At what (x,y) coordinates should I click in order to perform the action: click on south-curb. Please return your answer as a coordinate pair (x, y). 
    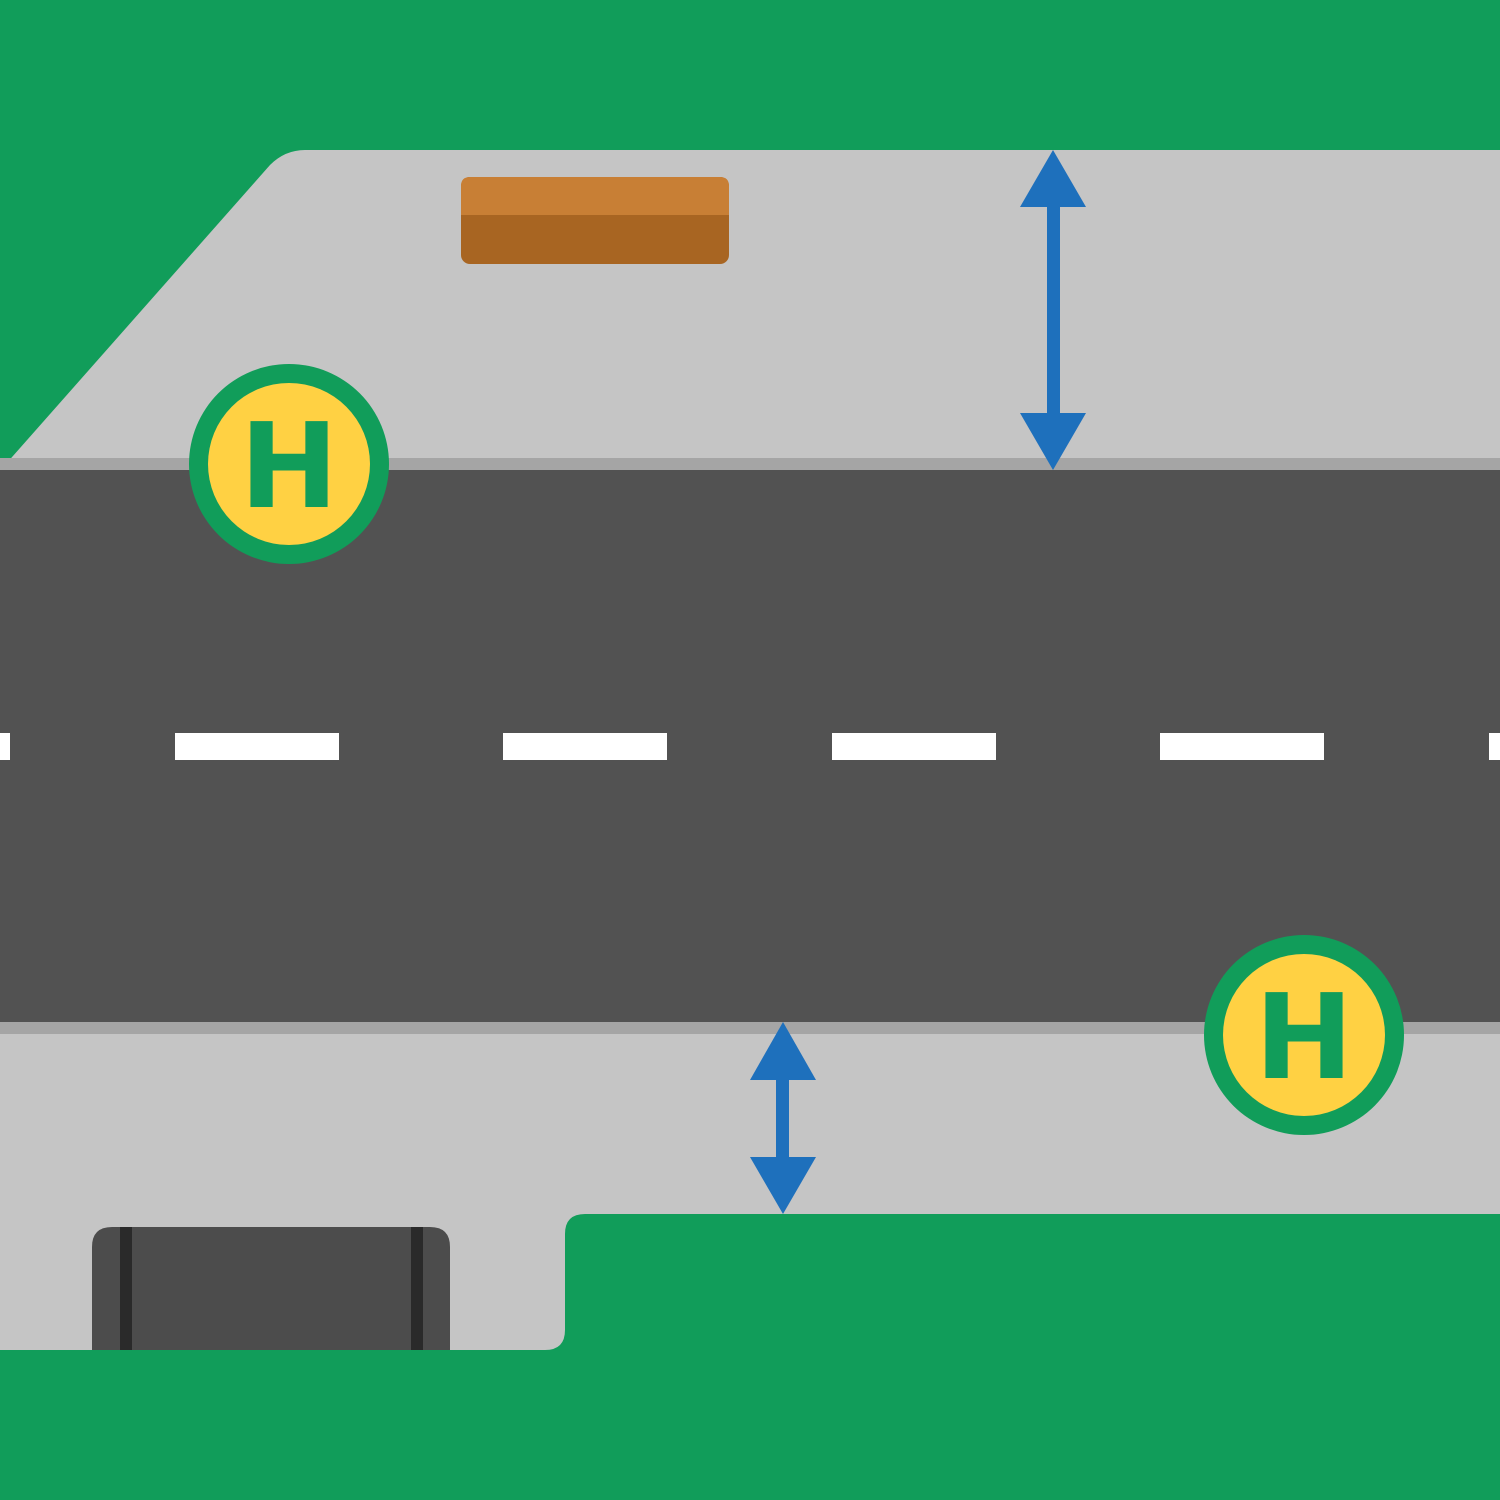
    Looking at the image, I should click on (750, 1028).